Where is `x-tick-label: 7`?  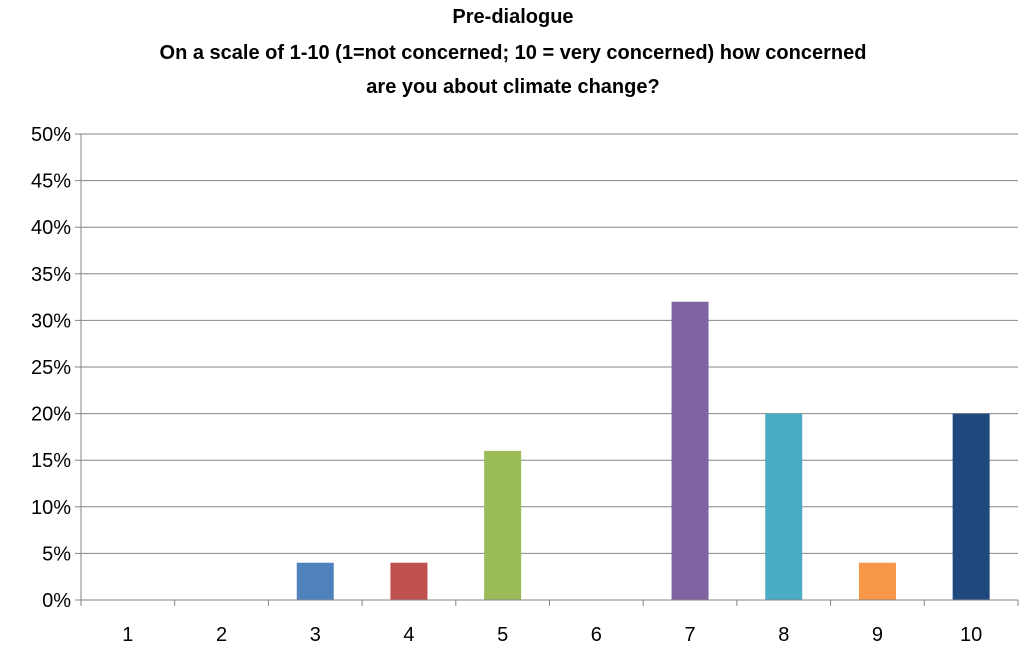
x-tick-label: 7 is located at coordinates (689, 635).